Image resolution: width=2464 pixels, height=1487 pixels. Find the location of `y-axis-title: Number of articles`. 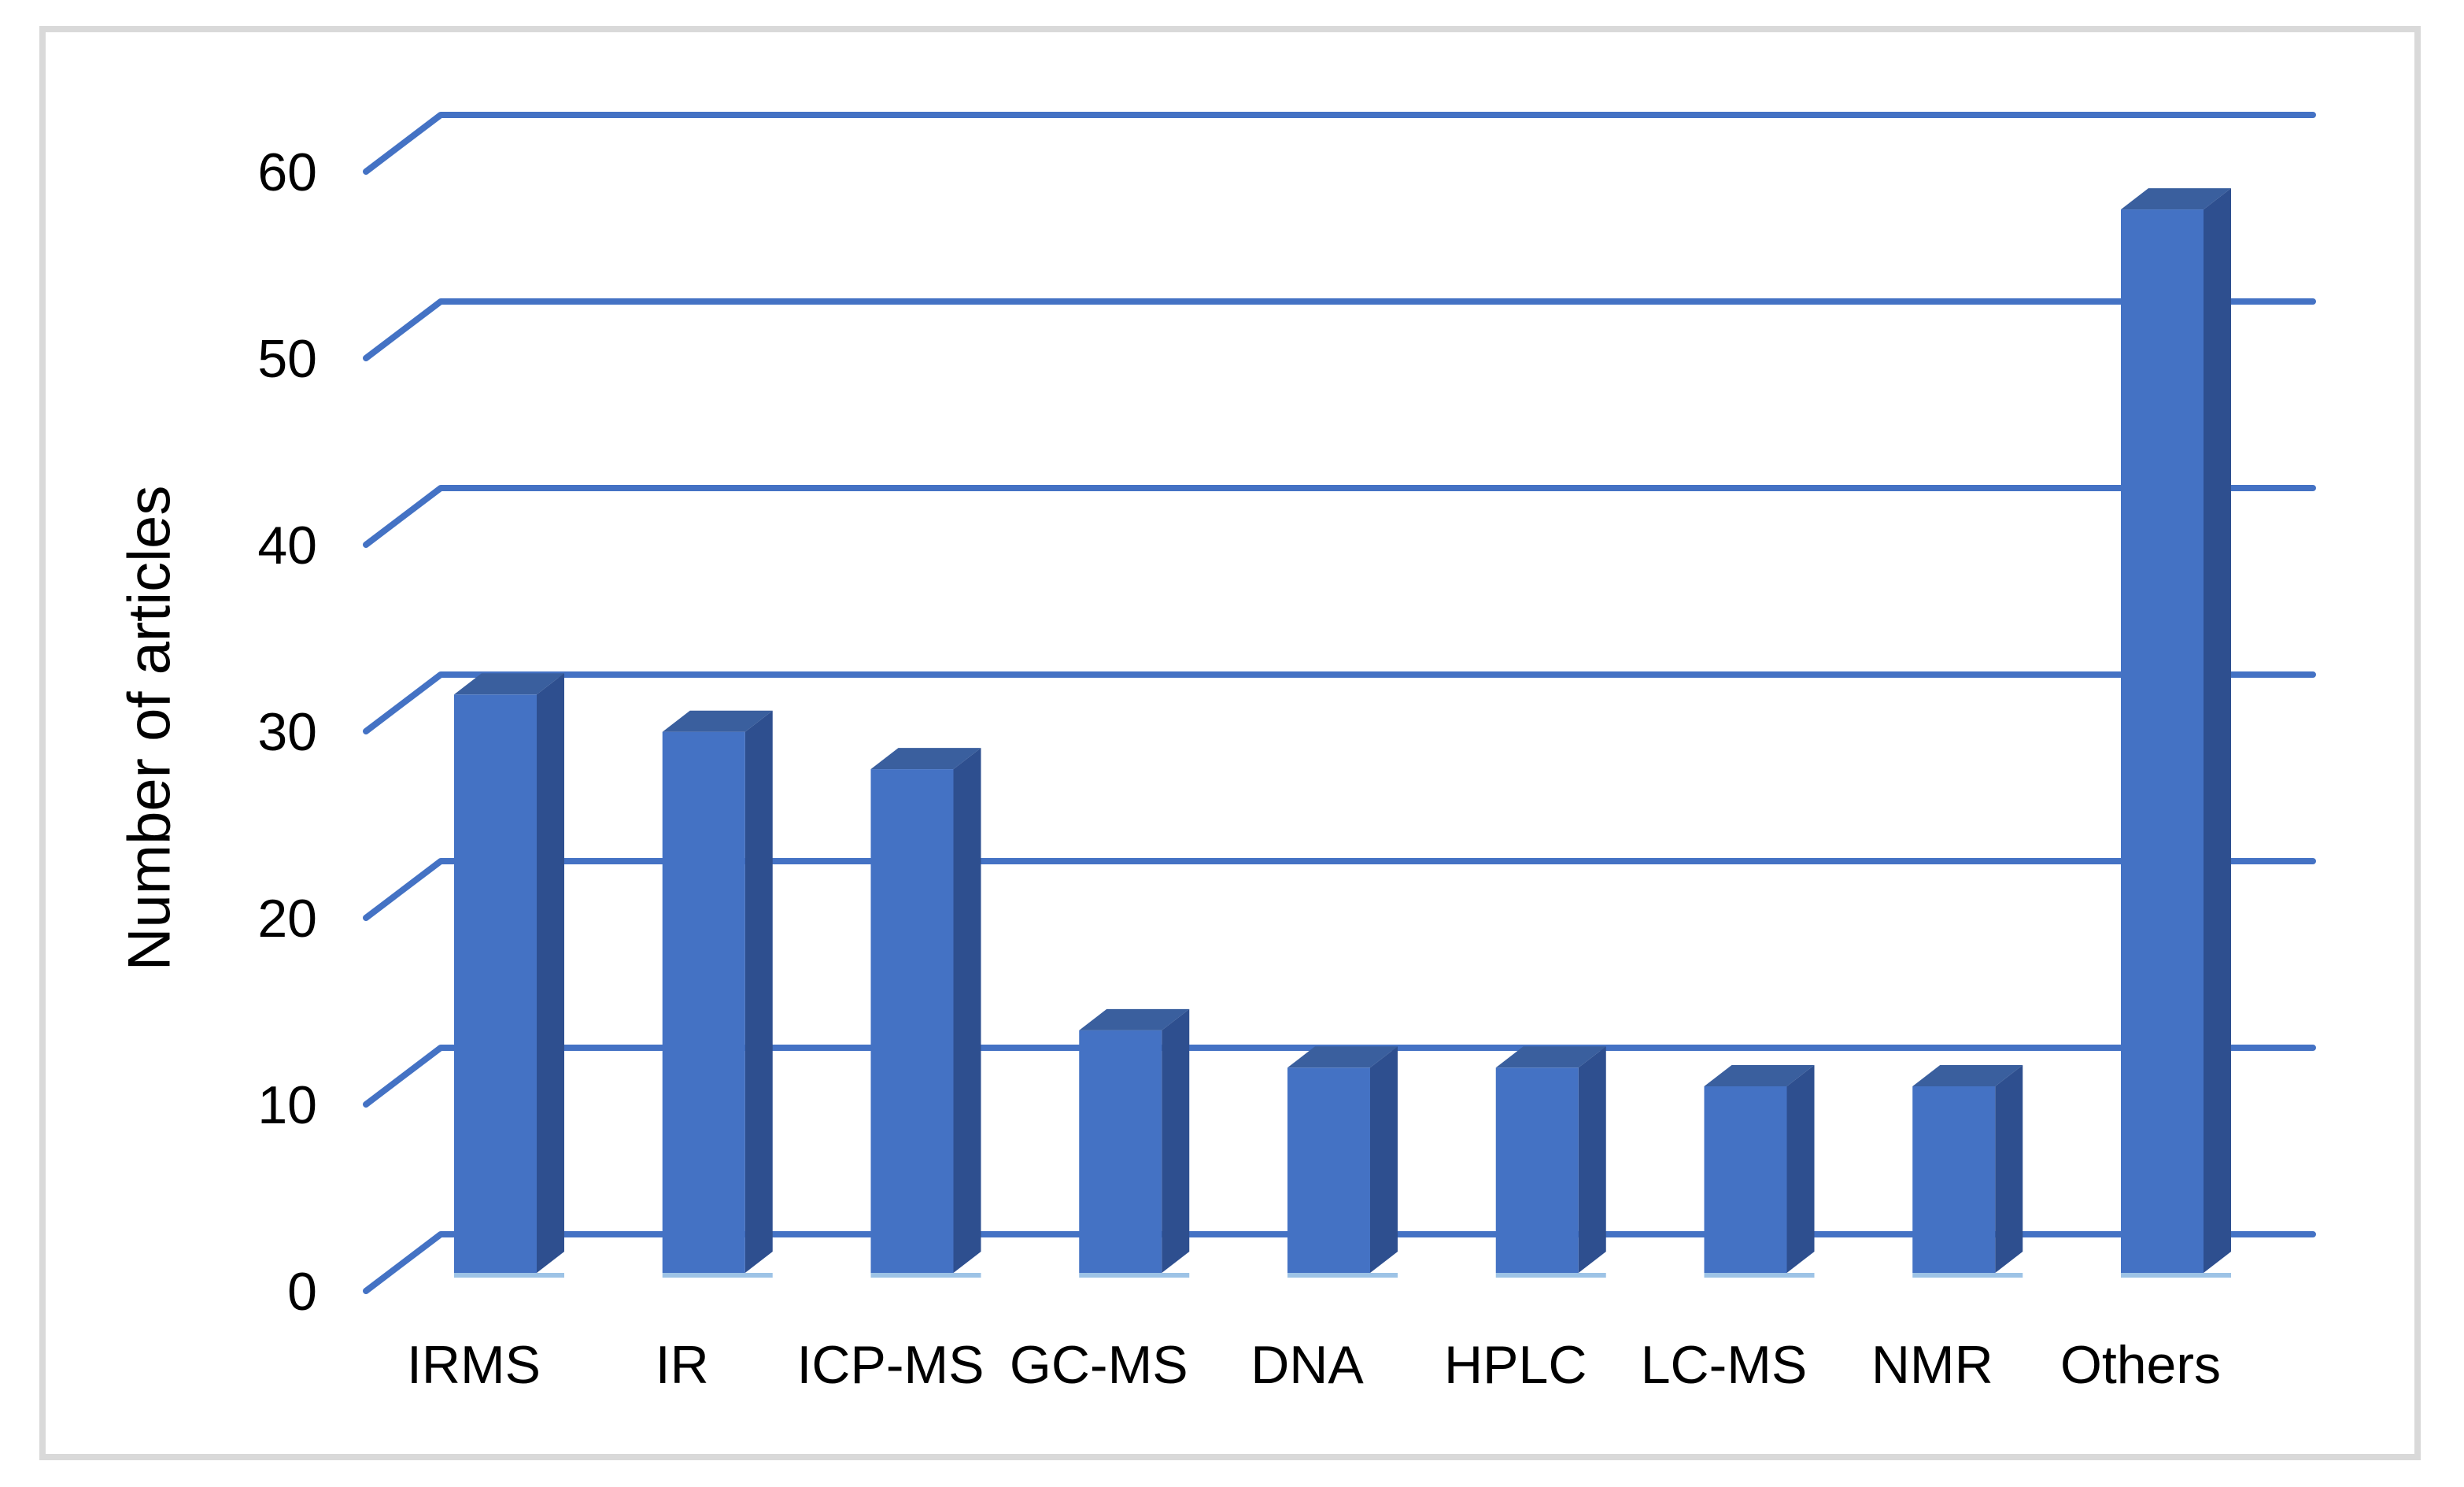

y-axis-title: Number of articles is located at coordinates (149, 728).